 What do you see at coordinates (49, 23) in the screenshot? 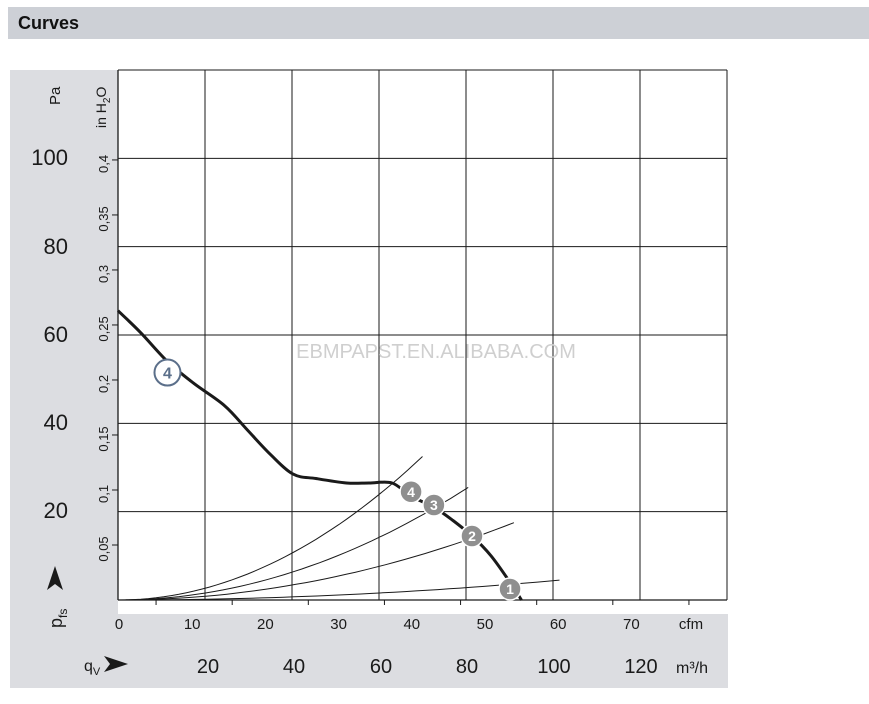
I see `page-title: Curves` at bounding box center [49, 23].